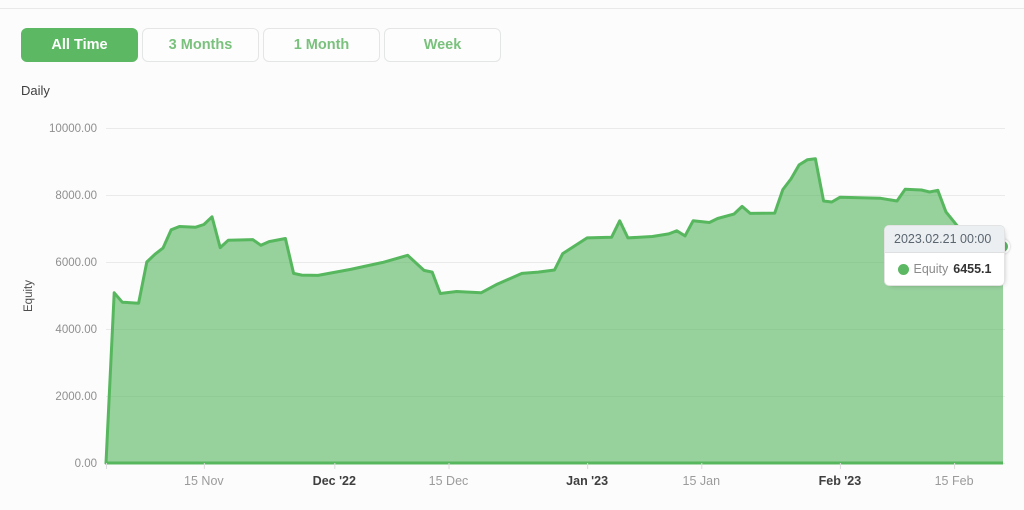 This screenshot has height=510, width=1024. Describe the element at coordinates (512, 8) in the screenshot. I see `top-divider` at that location.